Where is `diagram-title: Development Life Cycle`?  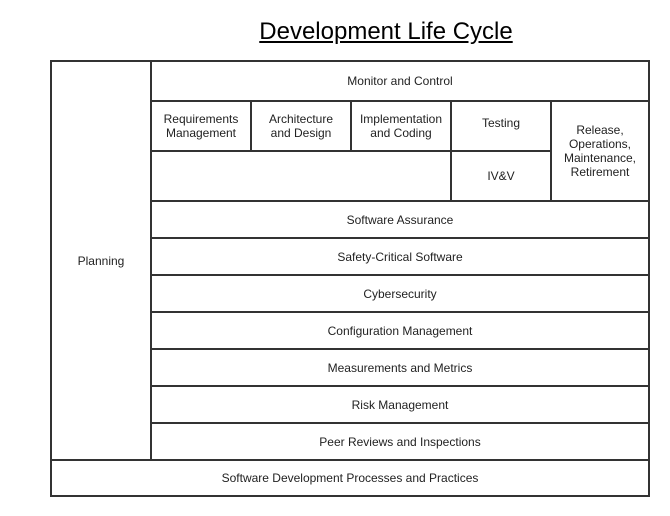 diagram-title: Development Life Cycle is located at coordinates (386, 31).